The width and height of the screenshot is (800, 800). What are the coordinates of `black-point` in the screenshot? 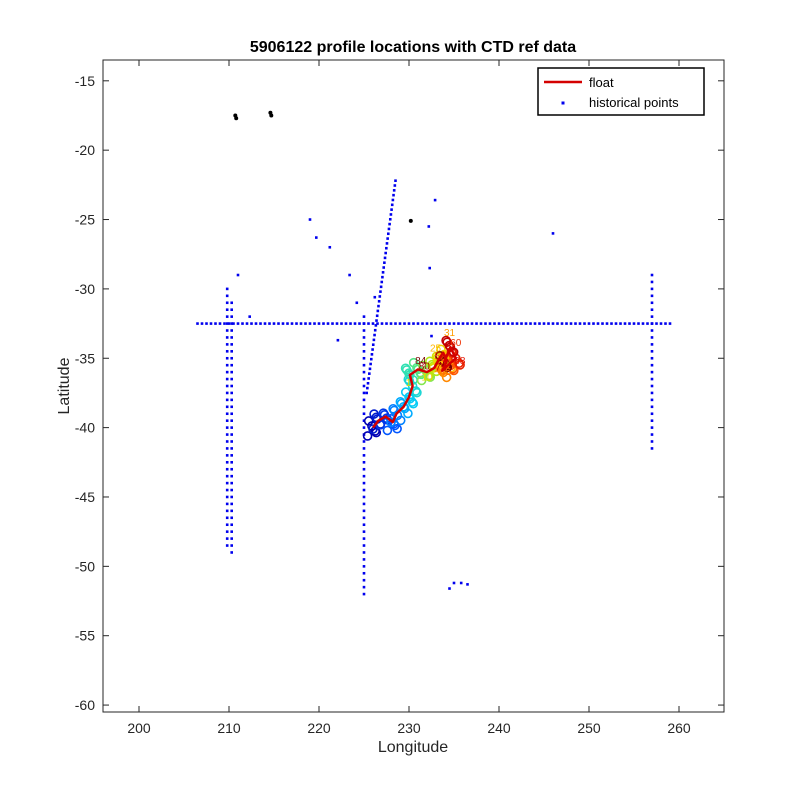 It's located at (410, 220).